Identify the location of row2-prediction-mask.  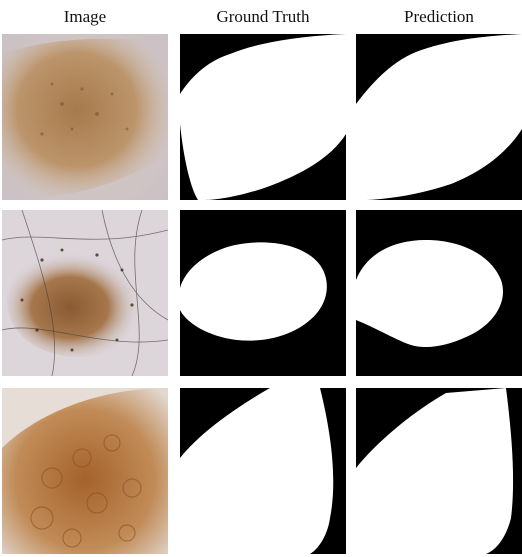
(439, 293).